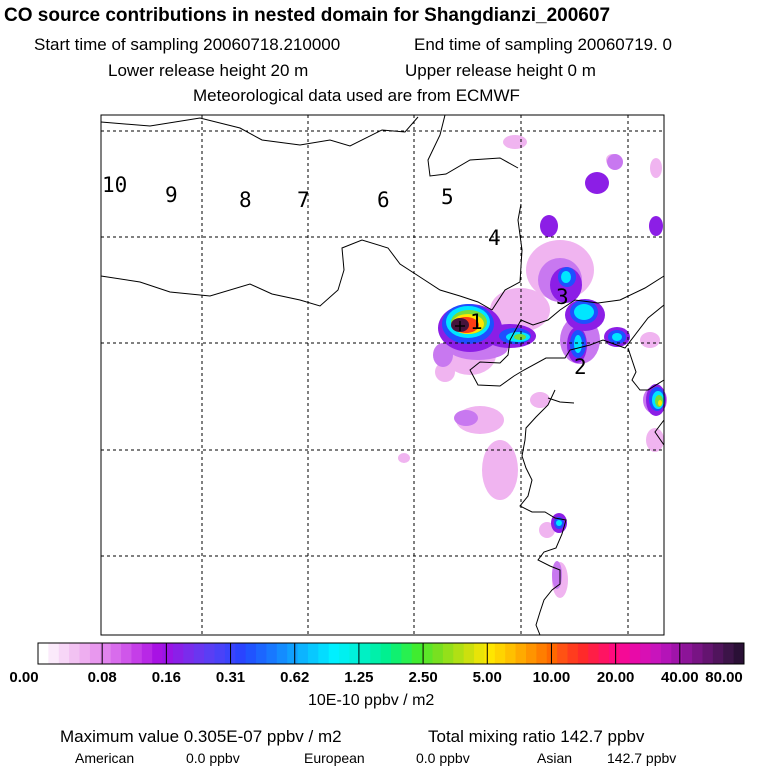 The height and width of the screenshot is (768, 768). Describe the element at coordinates (494, 238) in the screenshot. I see `trajectory-label: 4` at that location.